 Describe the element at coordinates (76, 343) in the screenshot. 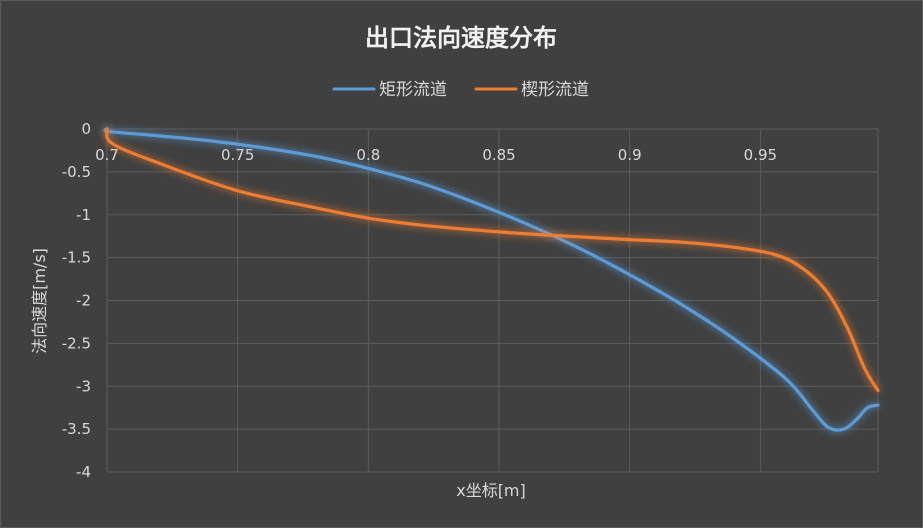

I see `y-tick-label: -2.5` at that location.